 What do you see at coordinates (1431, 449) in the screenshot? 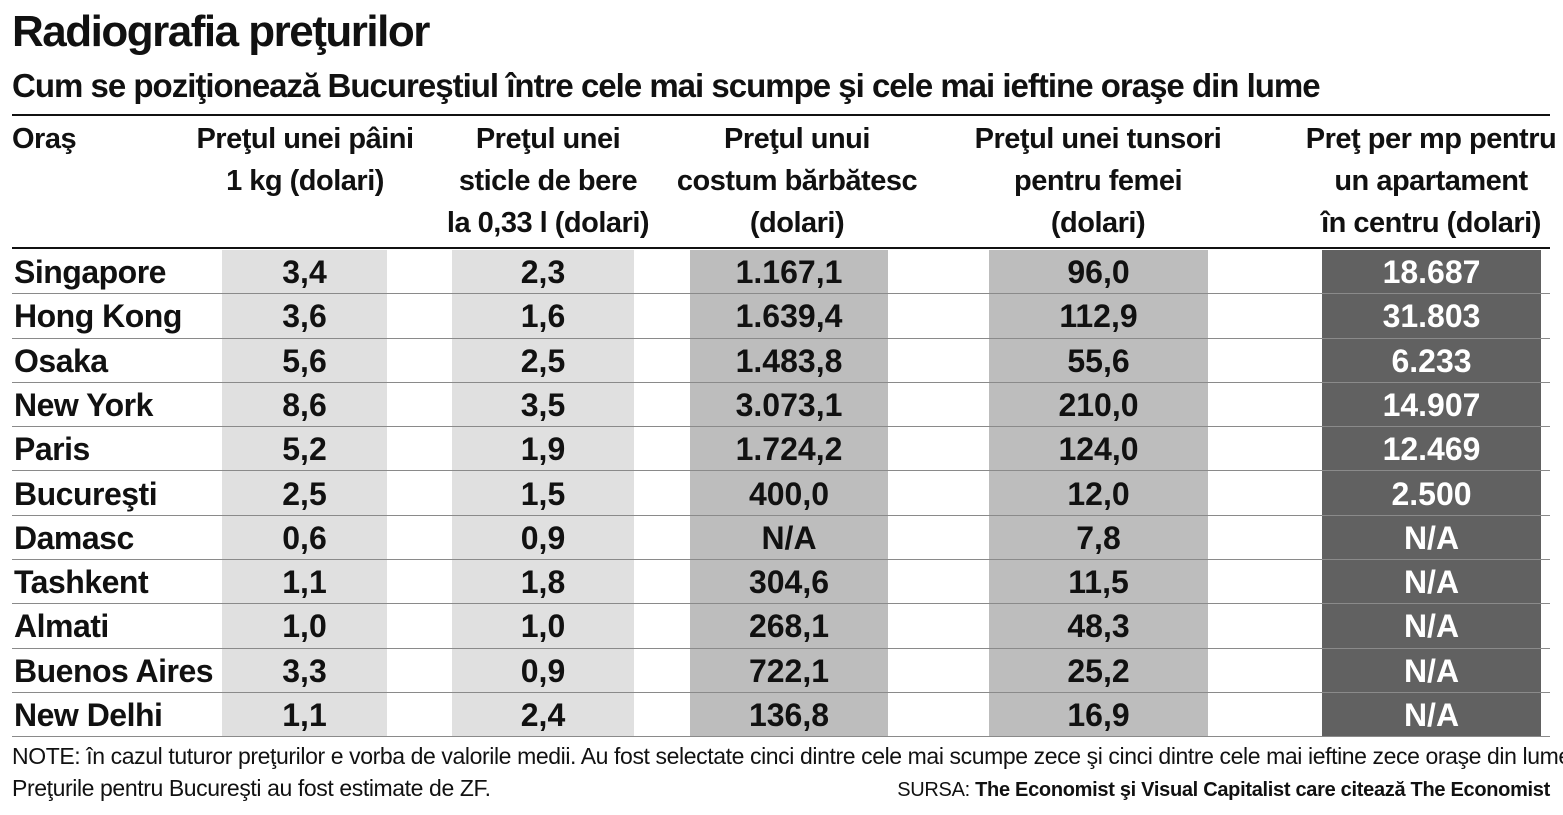
I see `table-cell: 12.469` at bounding box center [1431, 449].